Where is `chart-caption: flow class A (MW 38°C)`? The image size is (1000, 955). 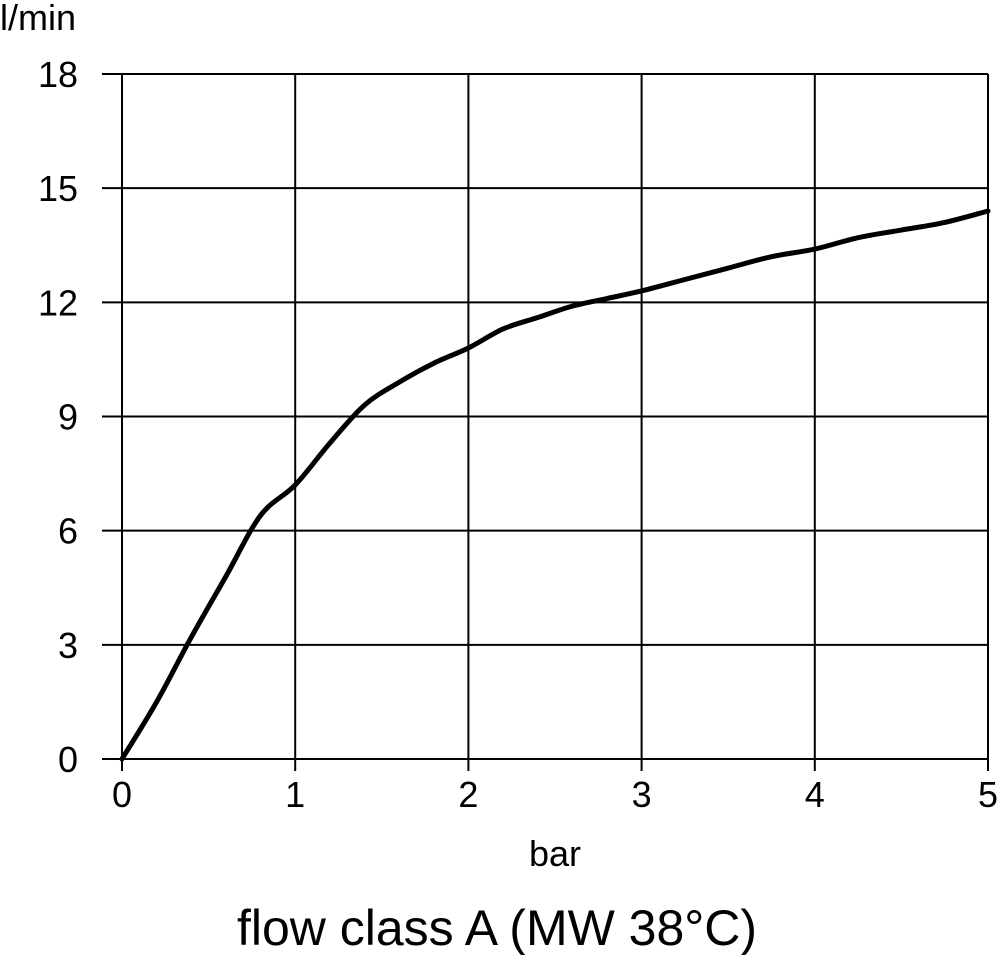 chart-caption: flow class A (MW 38°C) is located at coordinates (497, 927).